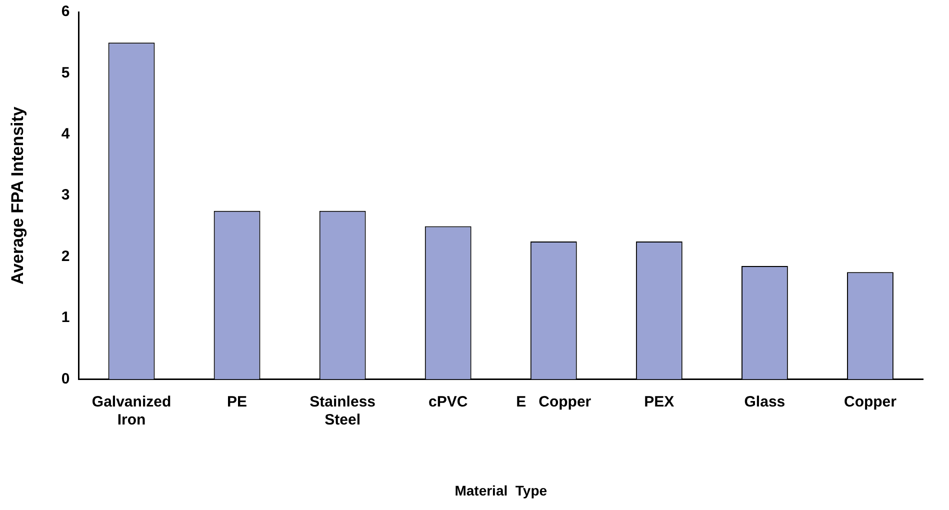 The width and height of the screenshot is (949, 510). What do you see at coordinates (501, 490) in the screenshot?
I see `x-axis-title: Material Type` at bounding box center [501, 490].